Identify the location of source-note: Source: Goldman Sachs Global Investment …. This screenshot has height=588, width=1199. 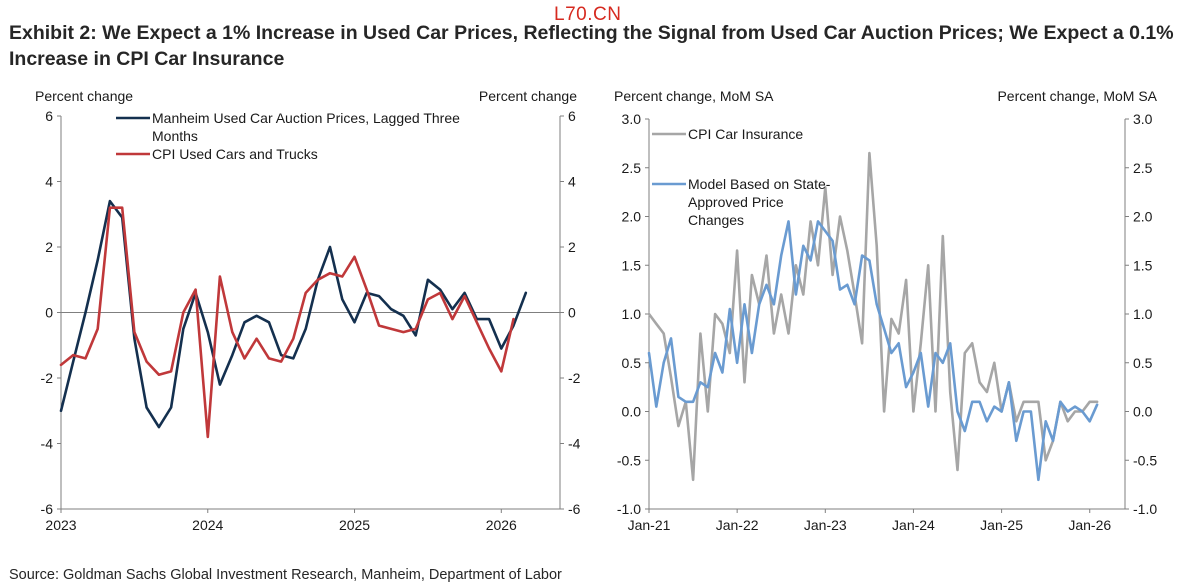
(285, 575).